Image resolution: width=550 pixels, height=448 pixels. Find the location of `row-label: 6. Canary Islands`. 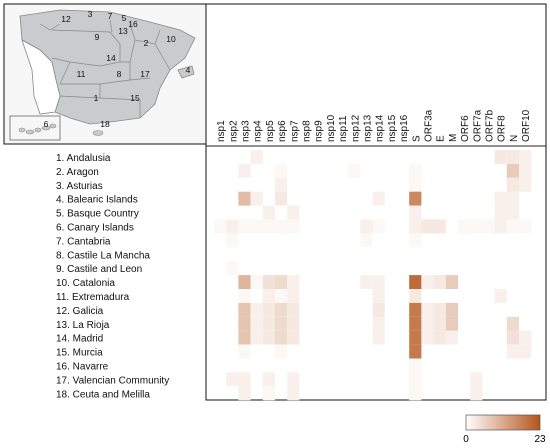

row-label: 6. Canary Islands is located at coordinates (95, 227).